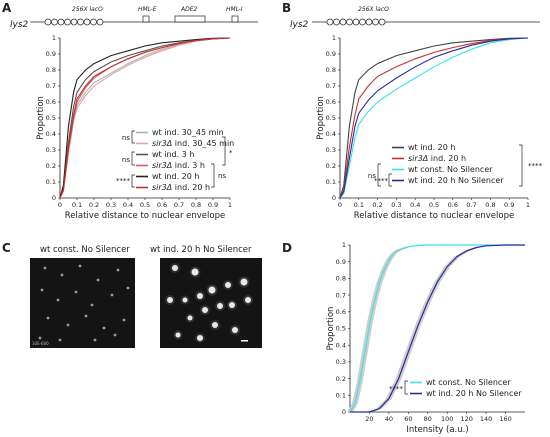 This screenshot has width=550, height=437. Describe the element at coordinates (341, 396) in the screenshot. I see `y-tick-label: 0.1` at that location.